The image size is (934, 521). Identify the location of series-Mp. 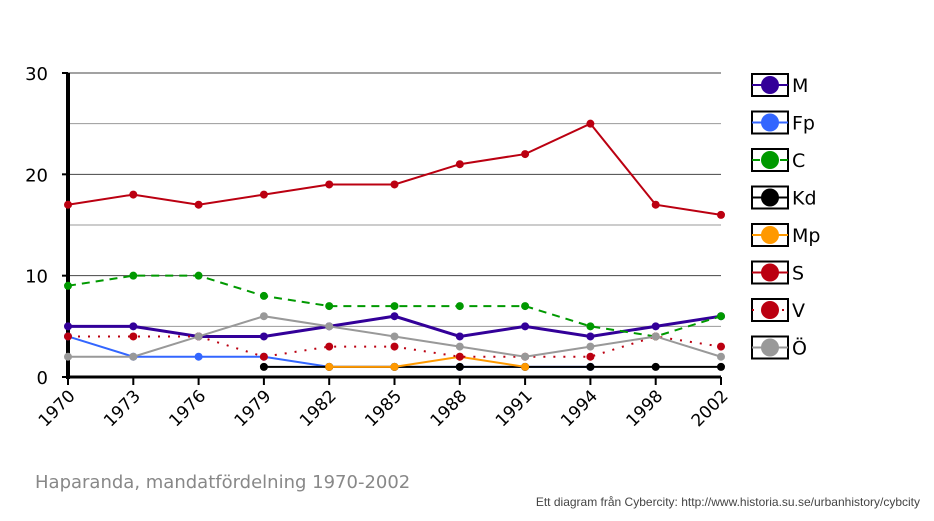
(427, 361).